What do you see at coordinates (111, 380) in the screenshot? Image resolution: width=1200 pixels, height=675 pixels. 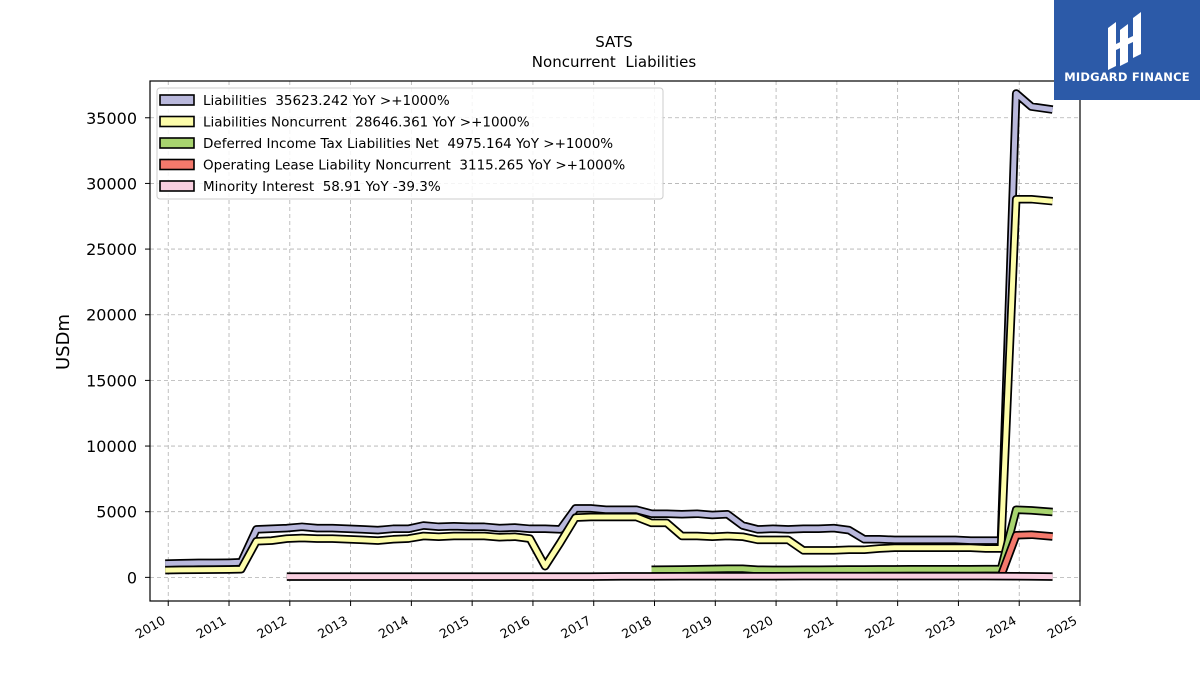 I see `y-tick-label: 15000` at bounding box center [111, 380].